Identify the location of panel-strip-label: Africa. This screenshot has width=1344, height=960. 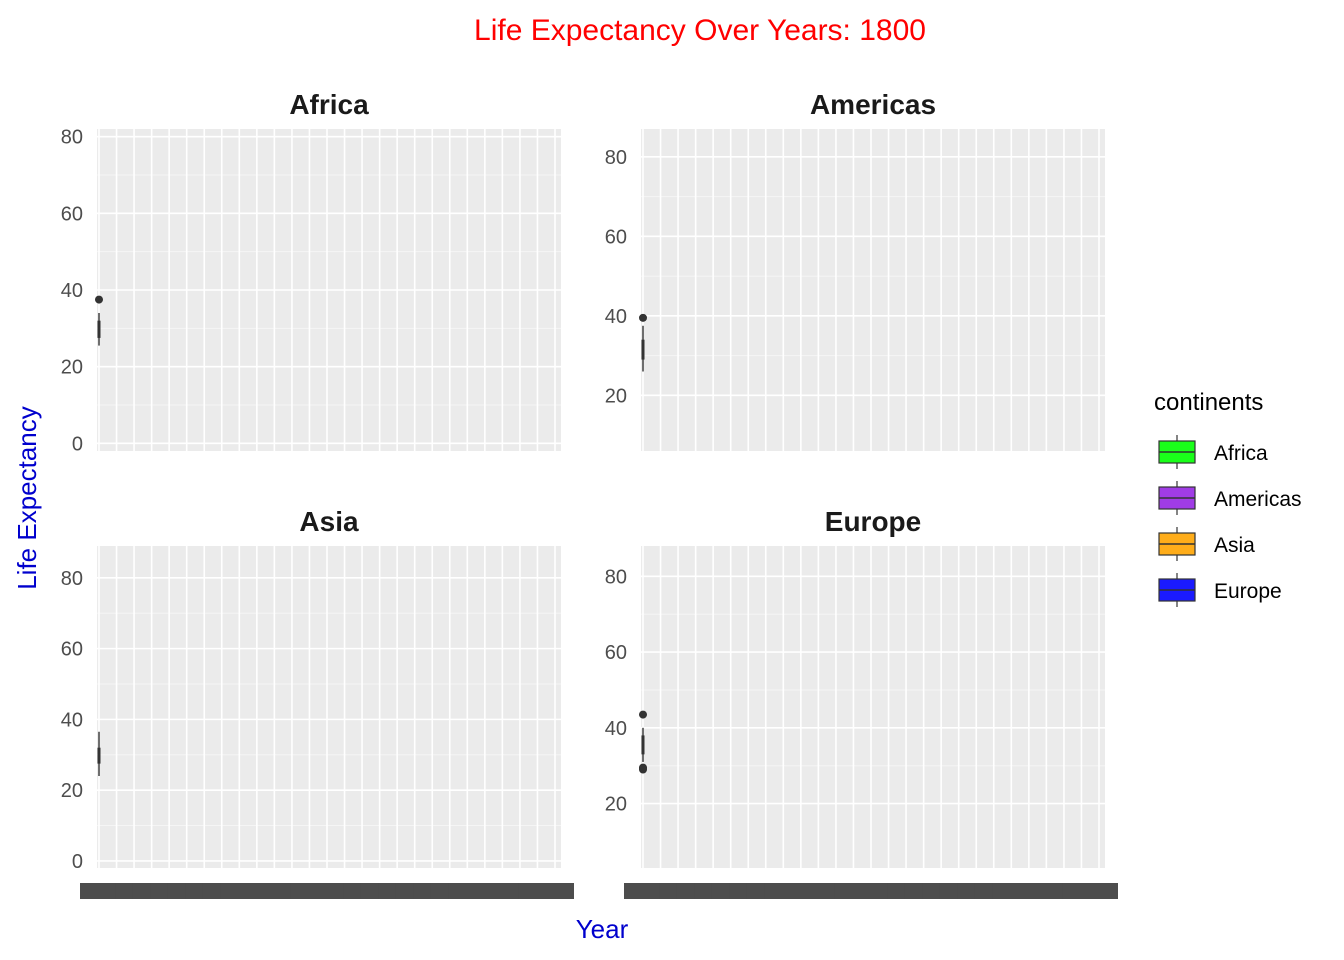
(329, 104).